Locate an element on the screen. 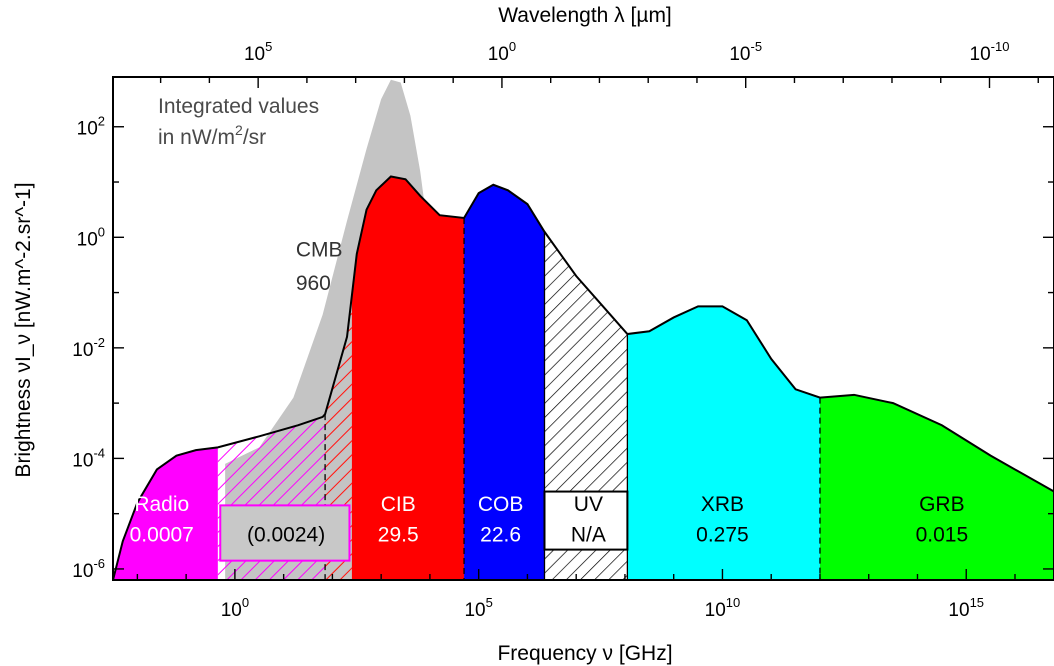 The height and width of the screenshot is (666, 1054). x-tick-label-0: 10⁰ is located at coordinates (235, 608).